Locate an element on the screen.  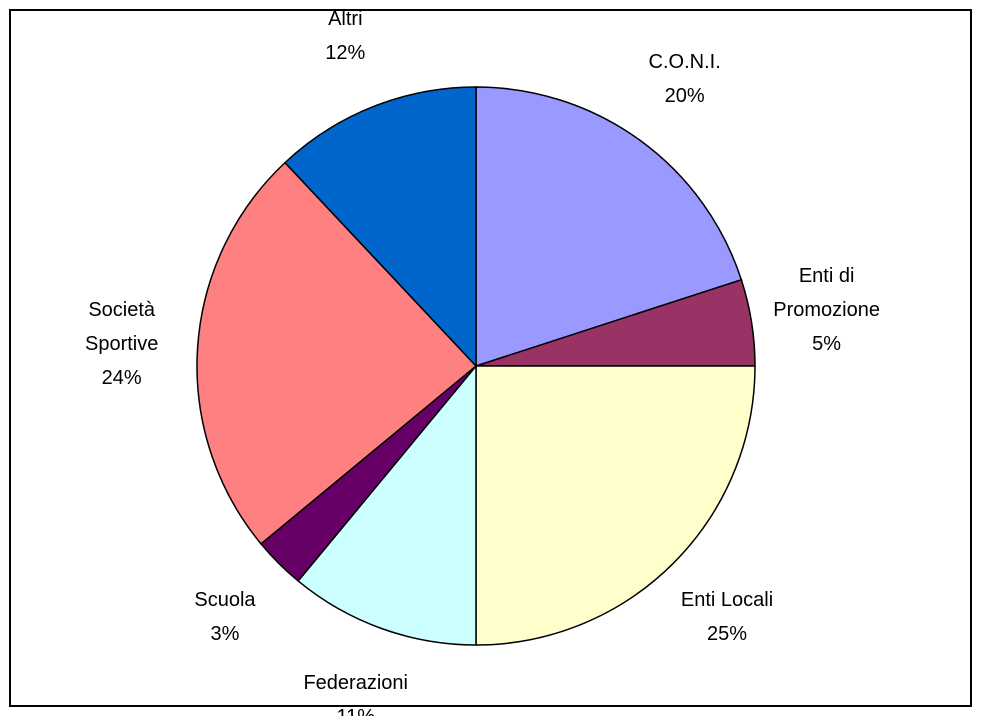
value-label: 3% is located at coordinates (225, 634).